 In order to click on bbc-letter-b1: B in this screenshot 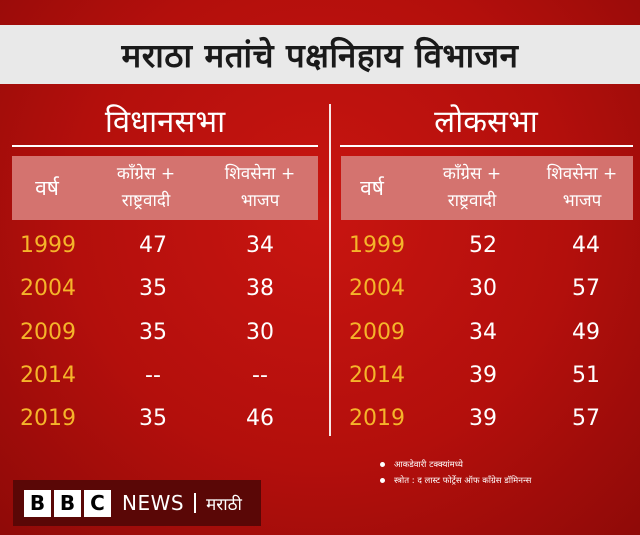, I will do `click(37, 503)`.